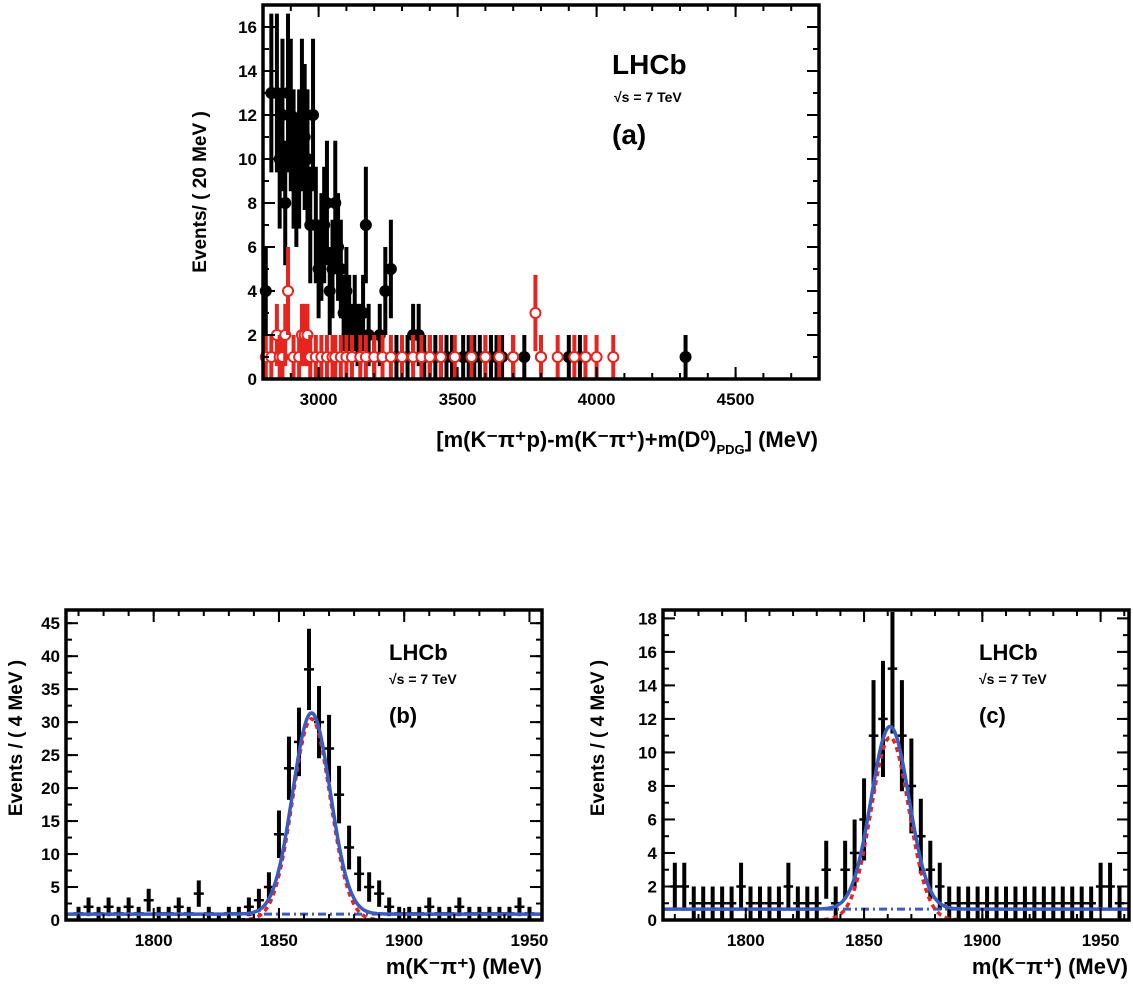 This screenshot has height=985, width=1133. What do you see at coordinates (50, 821) in the screenshot?
I see `panel-b-ytick-label-3: 15` at bounding box center [50, 821].